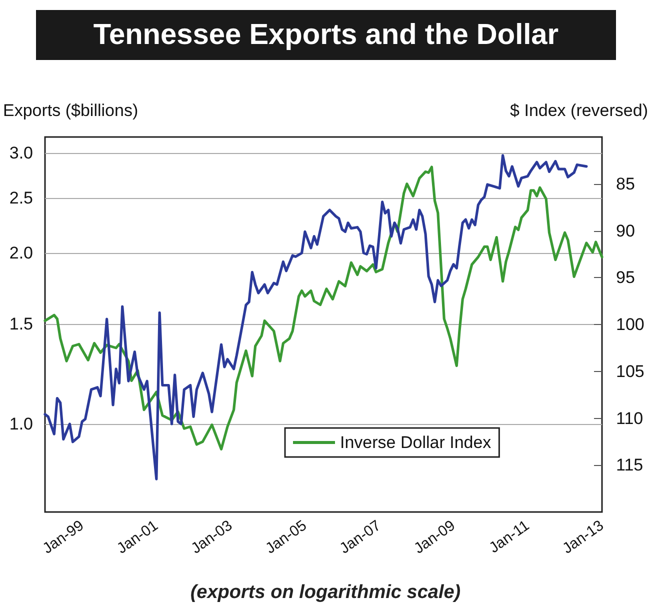 The height and width of the screenshot is (607, 651). I want to click on y-tick-label: 1.0, so click(21, 424).